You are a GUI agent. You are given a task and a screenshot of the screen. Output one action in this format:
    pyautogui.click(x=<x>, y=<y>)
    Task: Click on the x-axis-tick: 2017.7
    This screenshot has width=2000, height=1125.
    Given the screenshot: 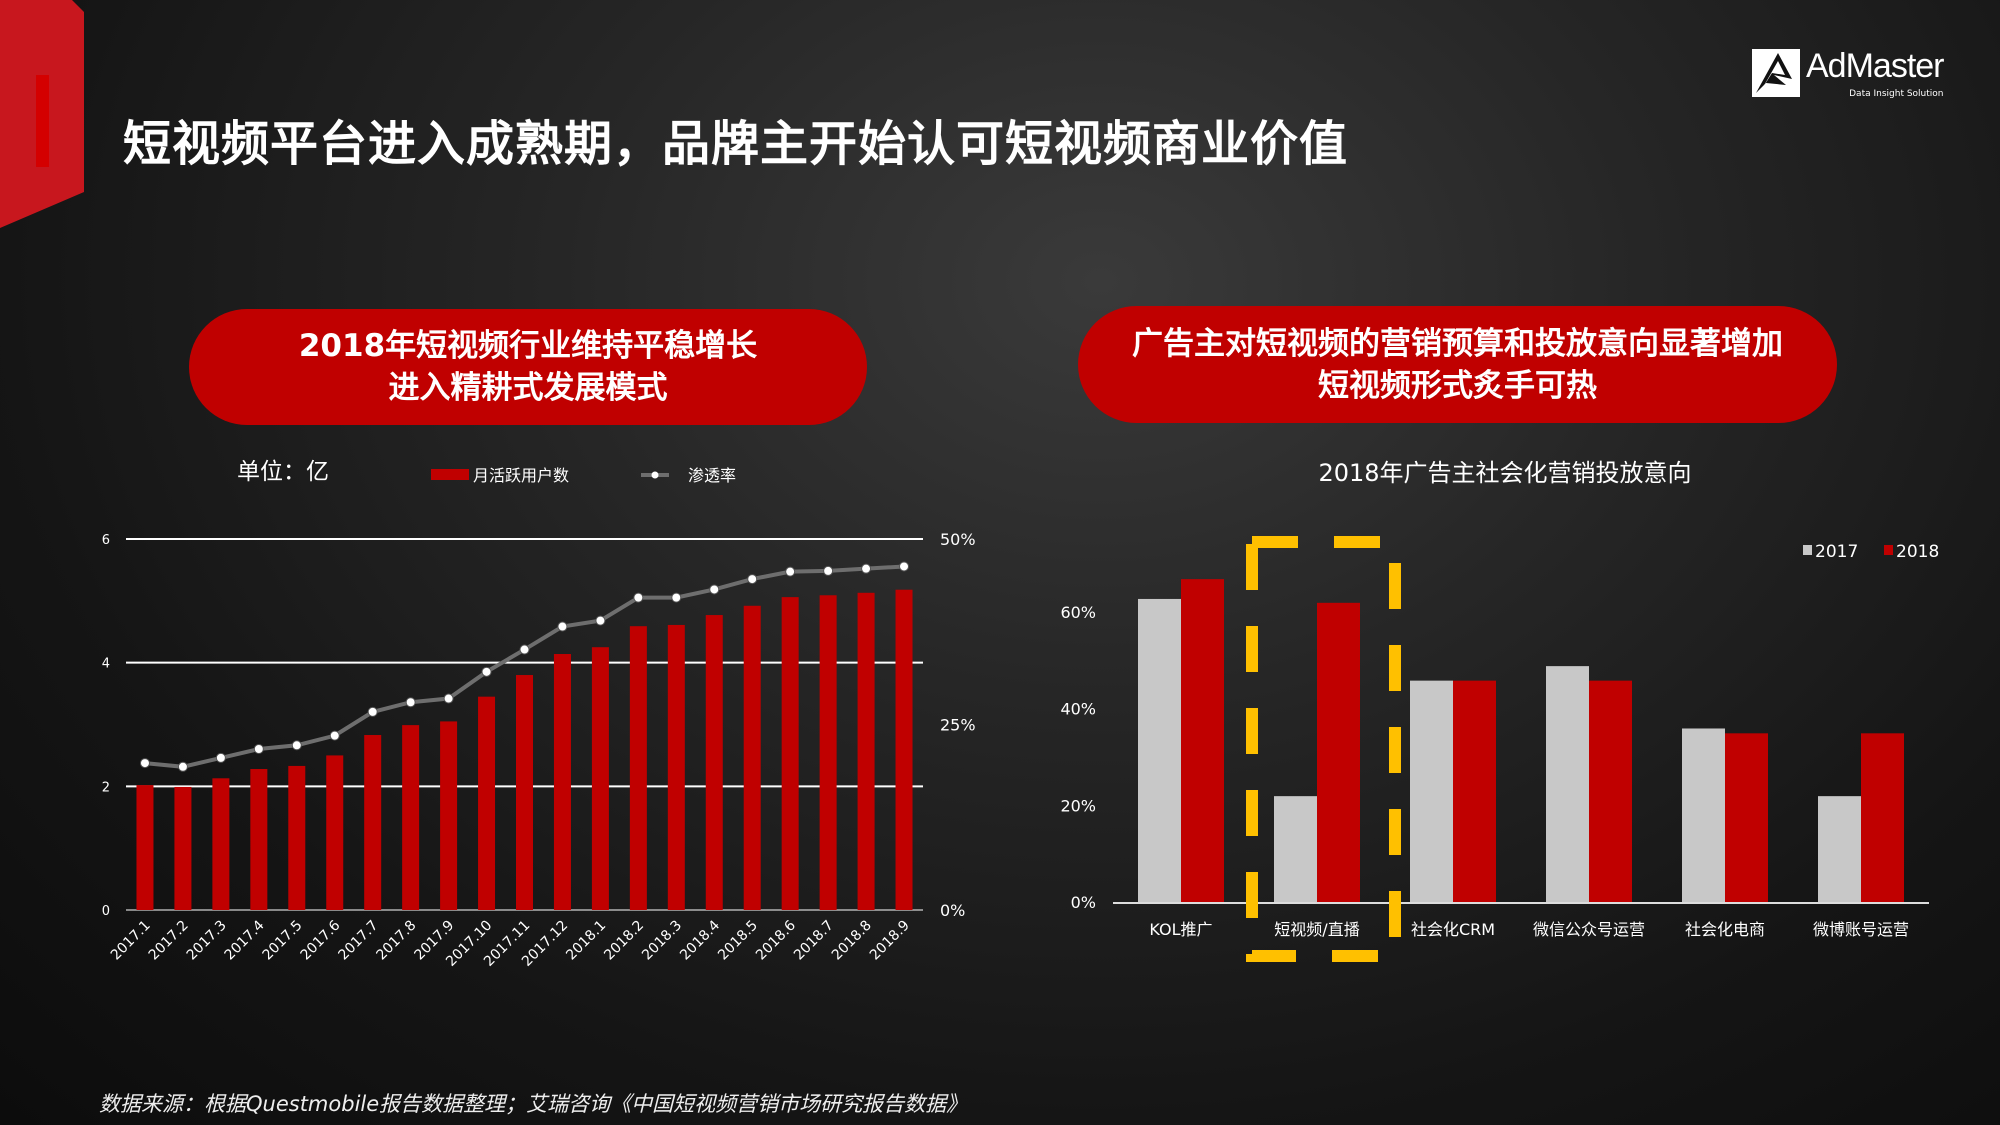 What is the action you would take?
    pyautogui.click(x=359, y=941)
    